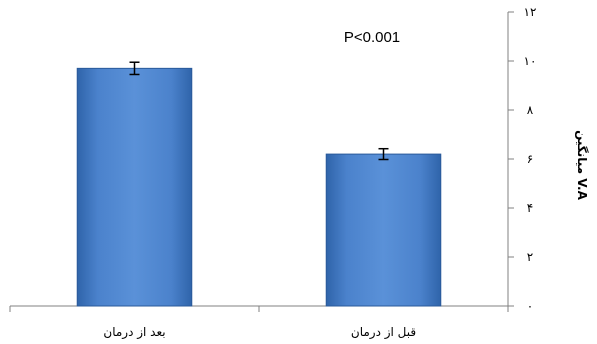  What do you see at coordinates (134, 332) in the screenshot?
I see `category-label-1: بعد از درمان` at bounding box center [134, 332].